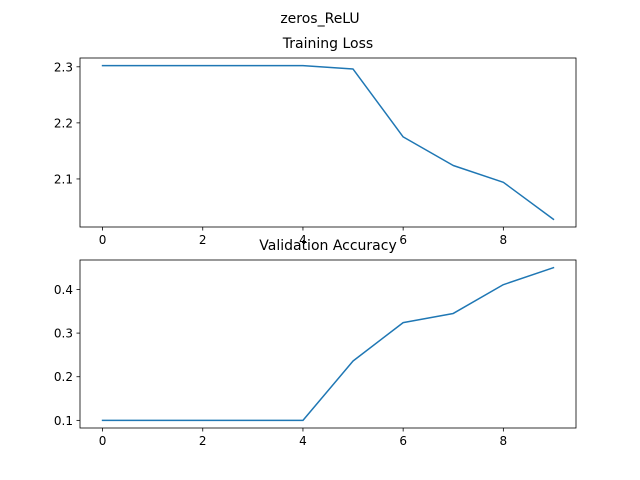 The image size is (640, 480). What do you see at coordinates (303, 441) in the screenshot?
I see `validation-accuracy-xtick-label: 4` at bounding box center [303, 441].